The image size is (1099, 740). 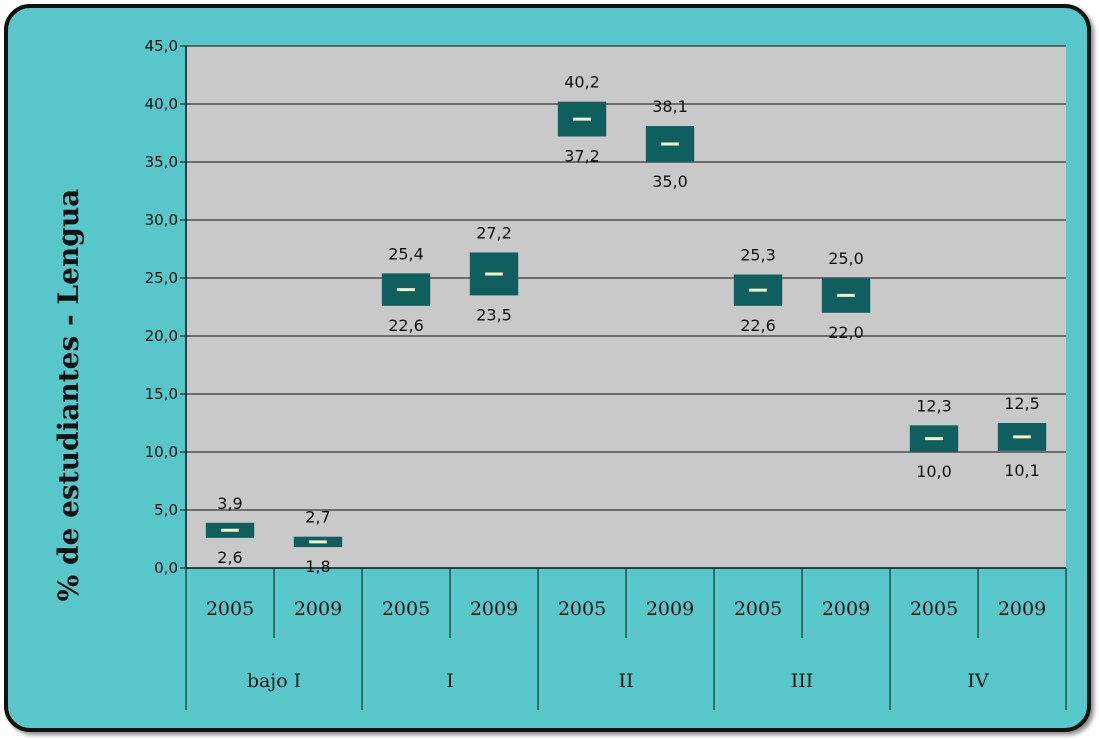 I want to click on y-tick-label: 0,0, so click(x=166, y=568).